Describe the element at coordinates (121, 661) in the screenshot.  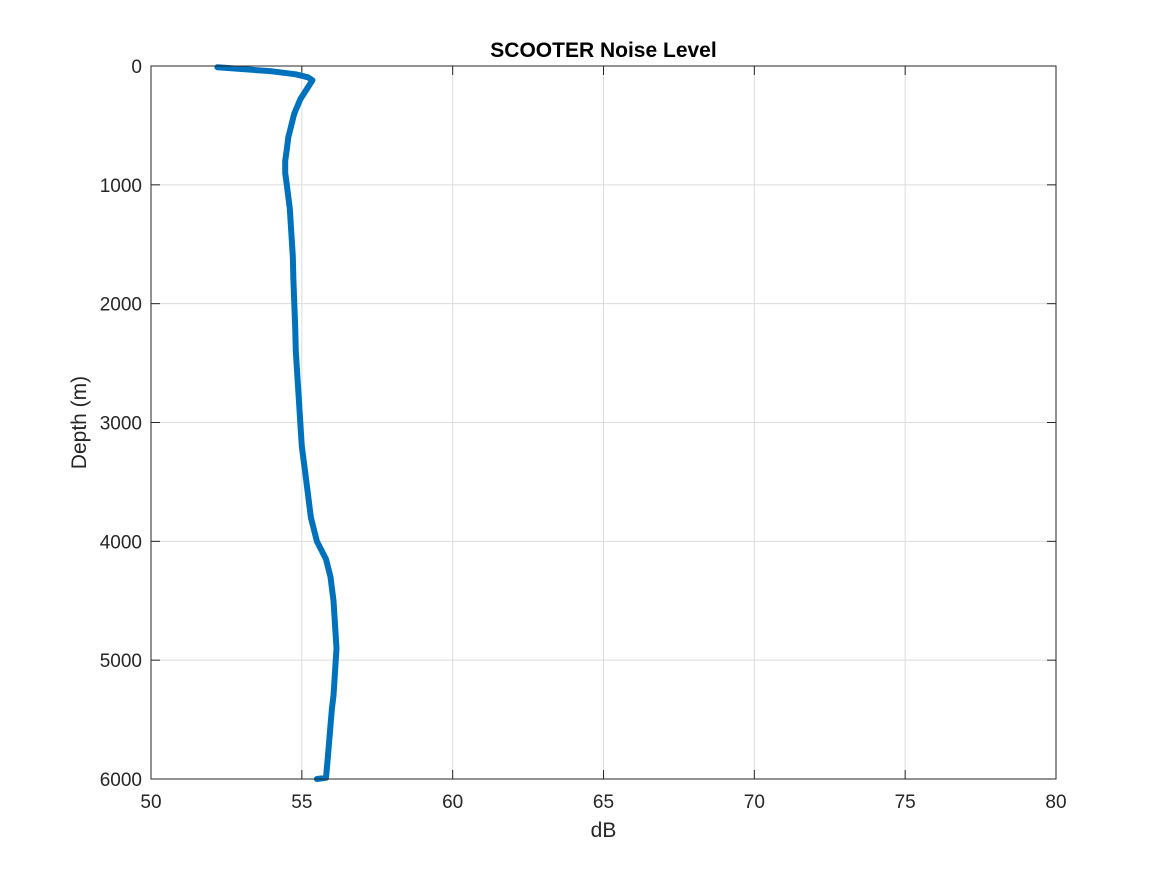
I see `y-tick-label: 5000` at that location.